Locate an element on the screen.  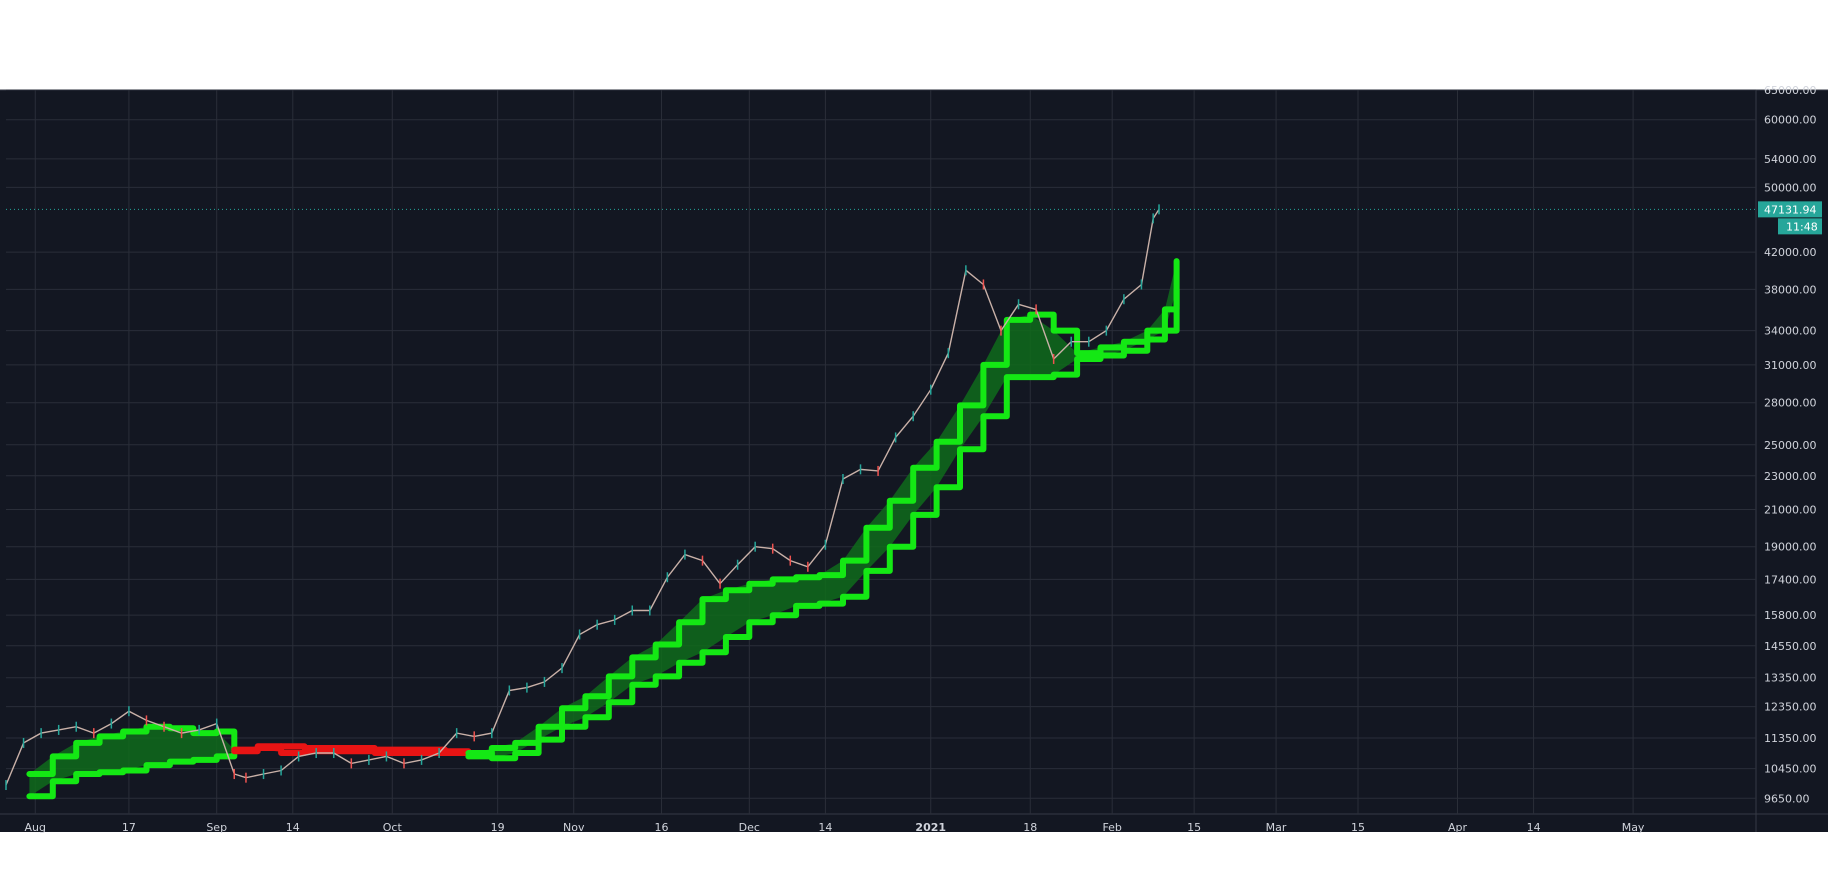
cloud-lower-line-bull is located at coordinates (132, 774).